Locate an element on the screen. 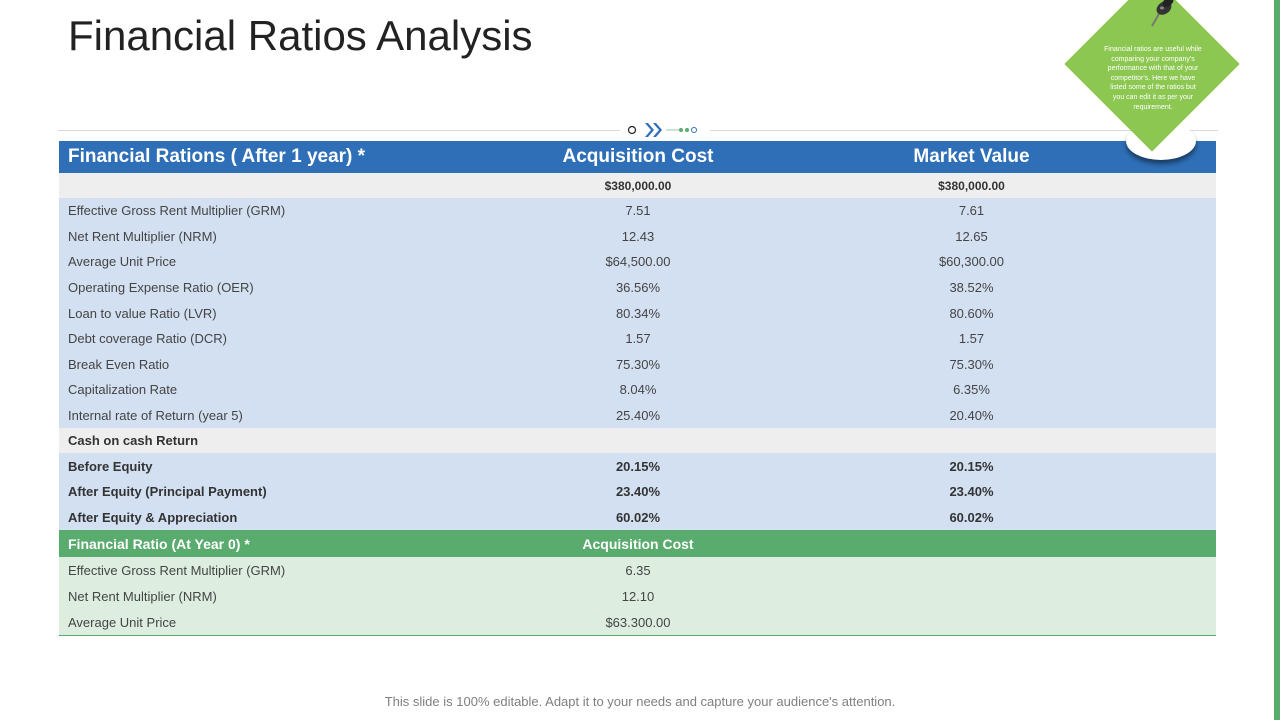  row-market: 20.15% is located at coordinates (971, 466).